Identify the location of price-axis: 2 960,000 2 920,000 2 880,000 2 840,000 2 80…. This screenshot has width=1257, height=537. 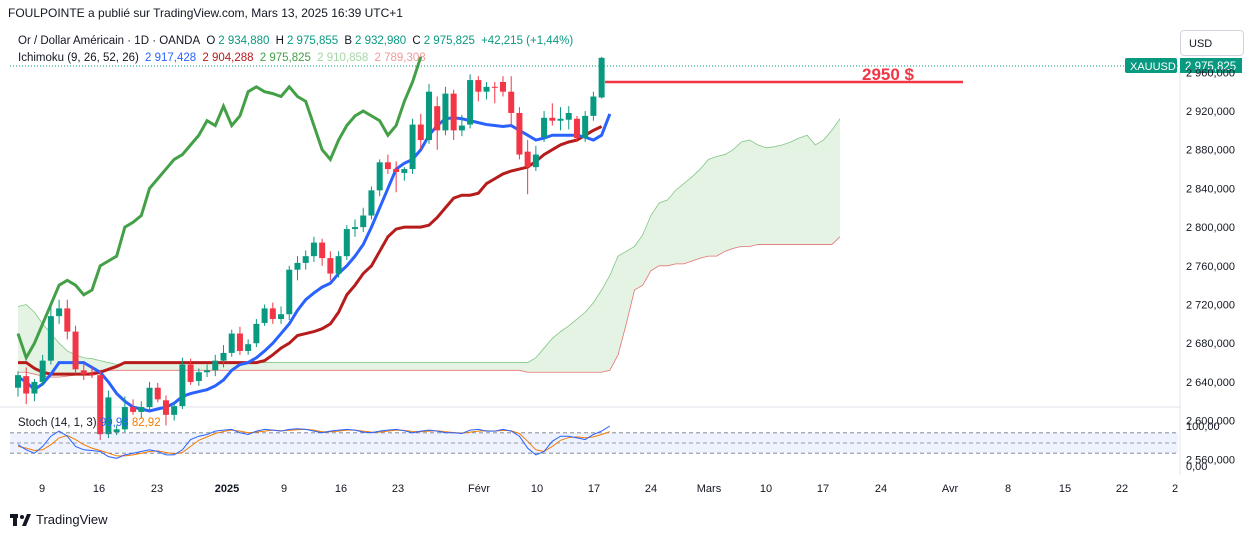
(1210, 266).